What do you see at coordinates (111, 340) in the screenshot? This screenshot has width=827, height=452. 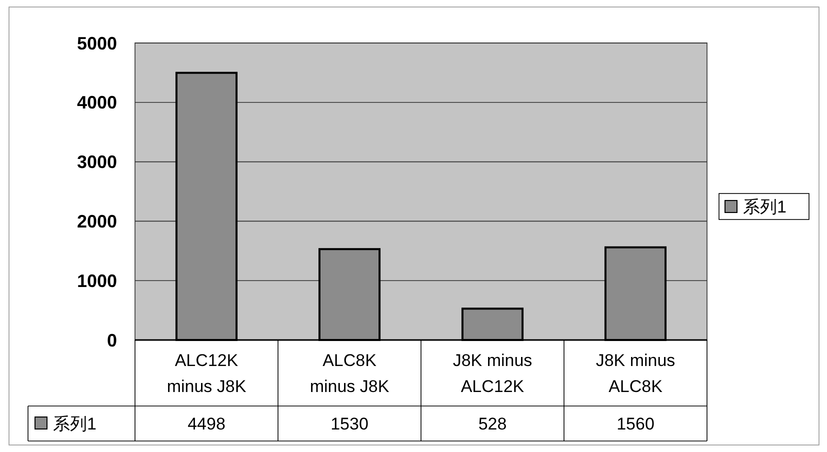 I see `y-tick-label: 0` at bounding box center [111, 340].